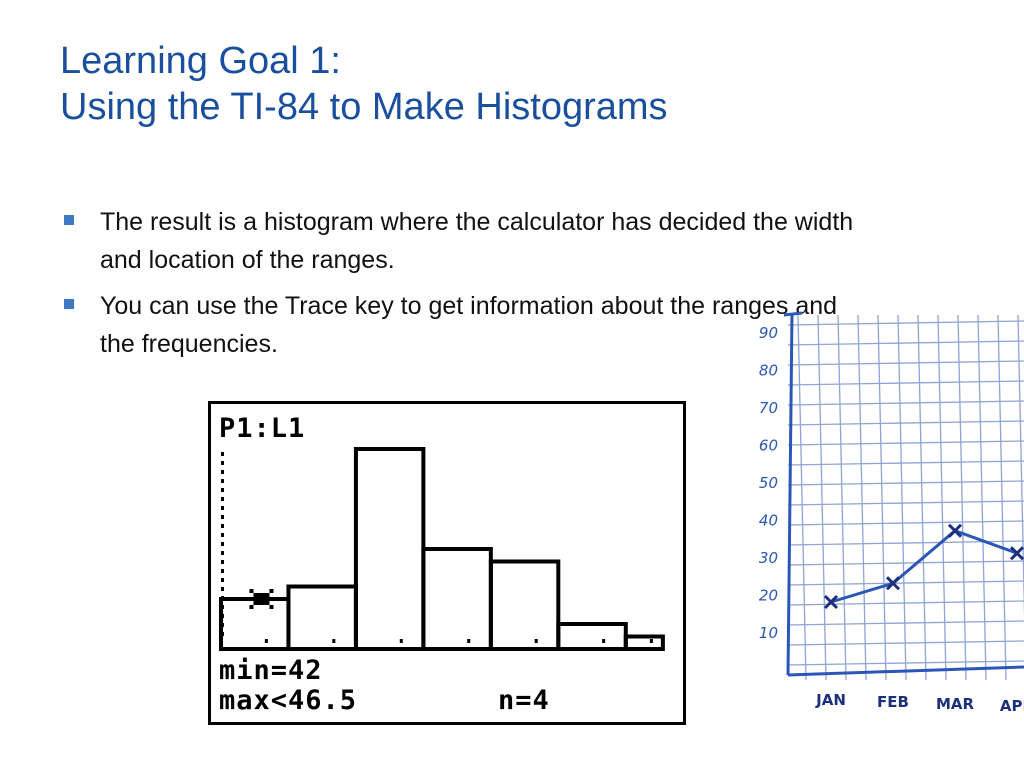  What do you see at coordinates (288, 700) in the screenshot?
I see `trace-max-label: max<46.5` at bounding box center [288, 700].